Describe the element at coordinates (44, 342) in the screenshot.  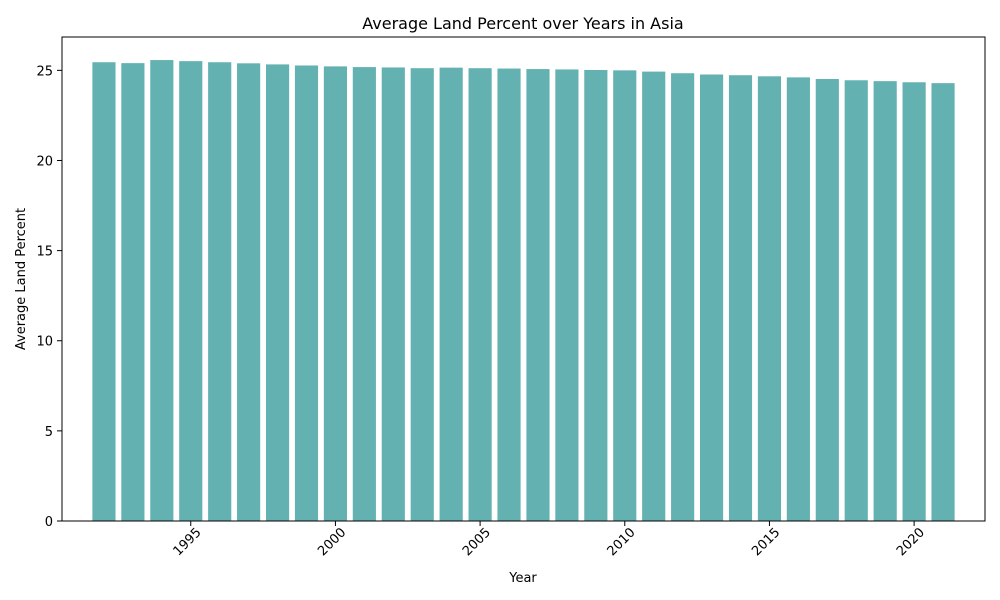
I see `y-tick-label: 10` at that location.